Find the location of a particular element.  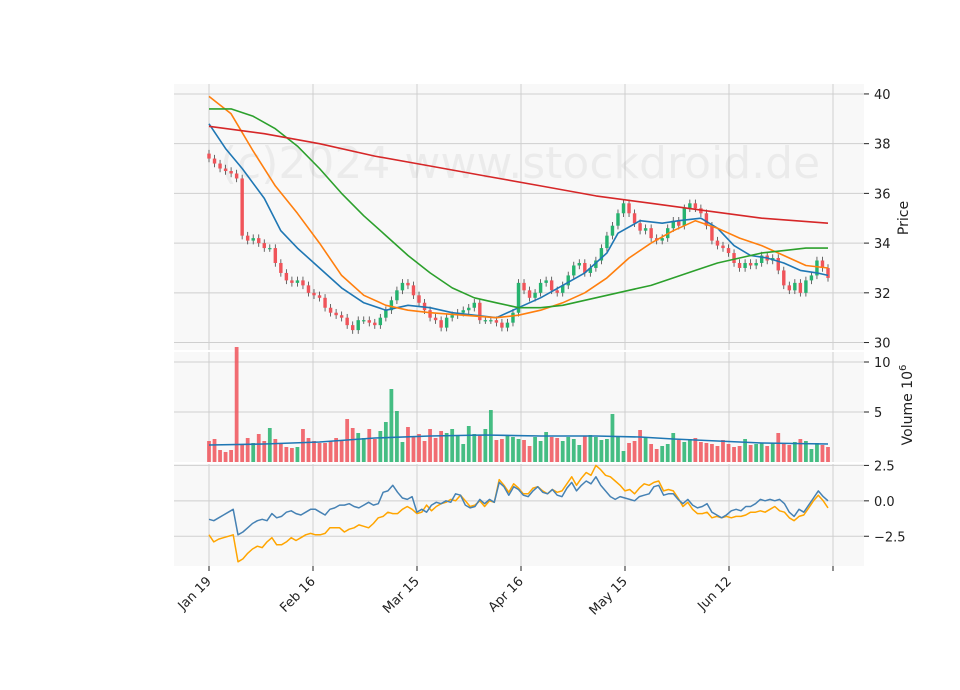

volume-tick-label: 10 is located at coordinates (882, 363).